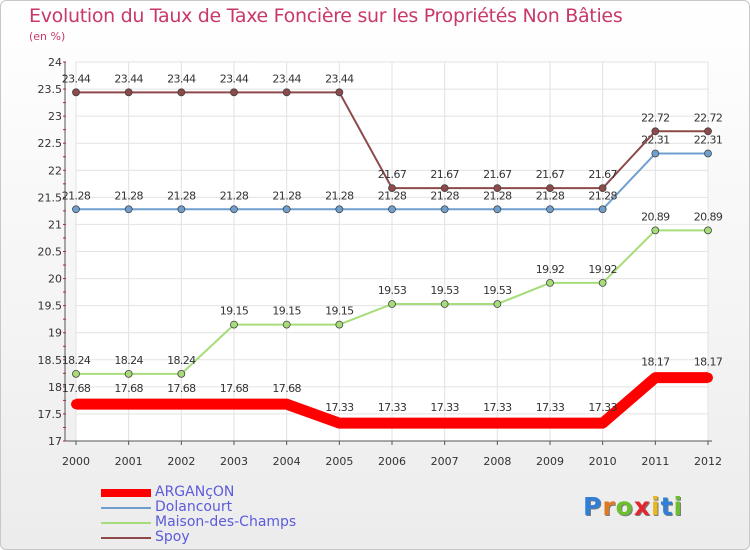  I want to click on y-tick-label: 19, so click(55, 333).